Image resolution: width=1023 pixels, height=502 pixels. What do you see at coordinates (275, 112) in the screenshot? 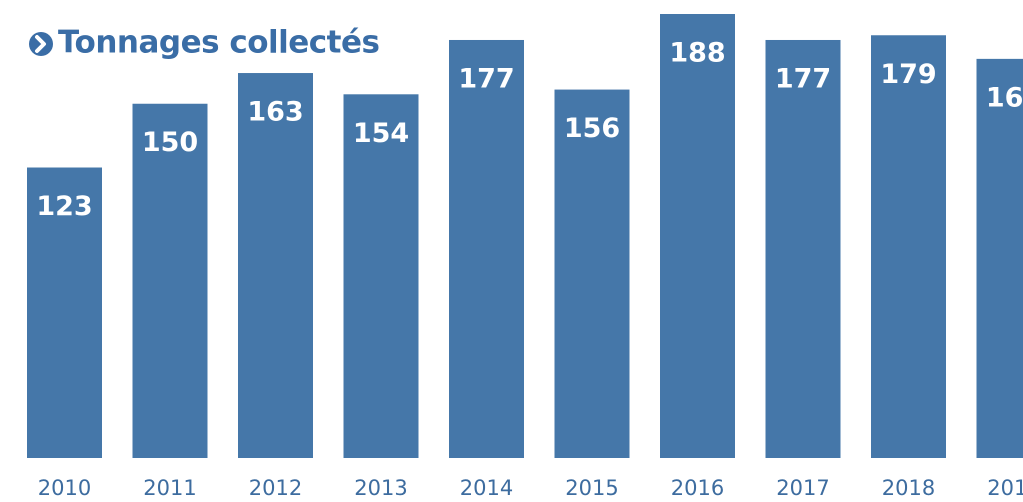
I see `value-label: 163` at bounding box center [275, 112].